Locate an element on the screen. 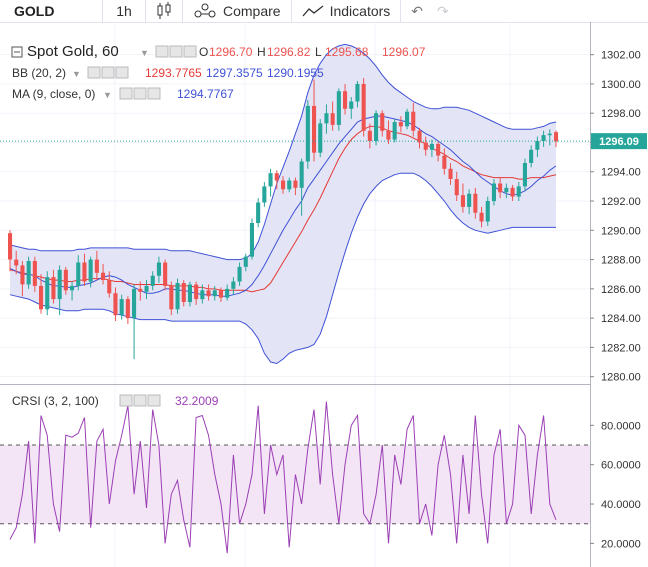  crsi-actions-icon is located at coordinates (140, 400).